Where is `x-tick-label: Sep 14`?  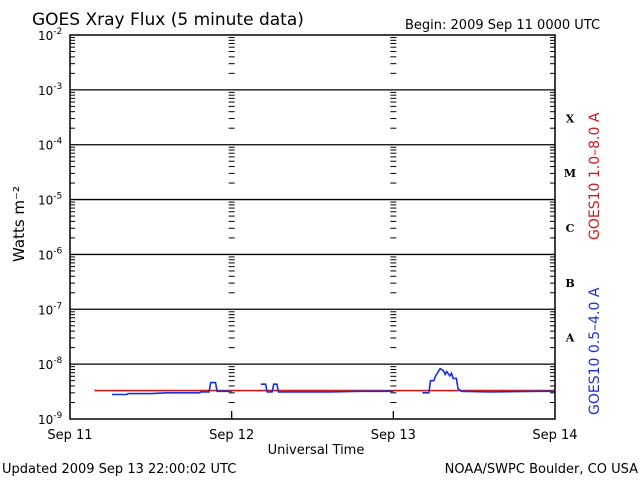
x-tick-label: Sep 14 is located at coordinates (554, 435).